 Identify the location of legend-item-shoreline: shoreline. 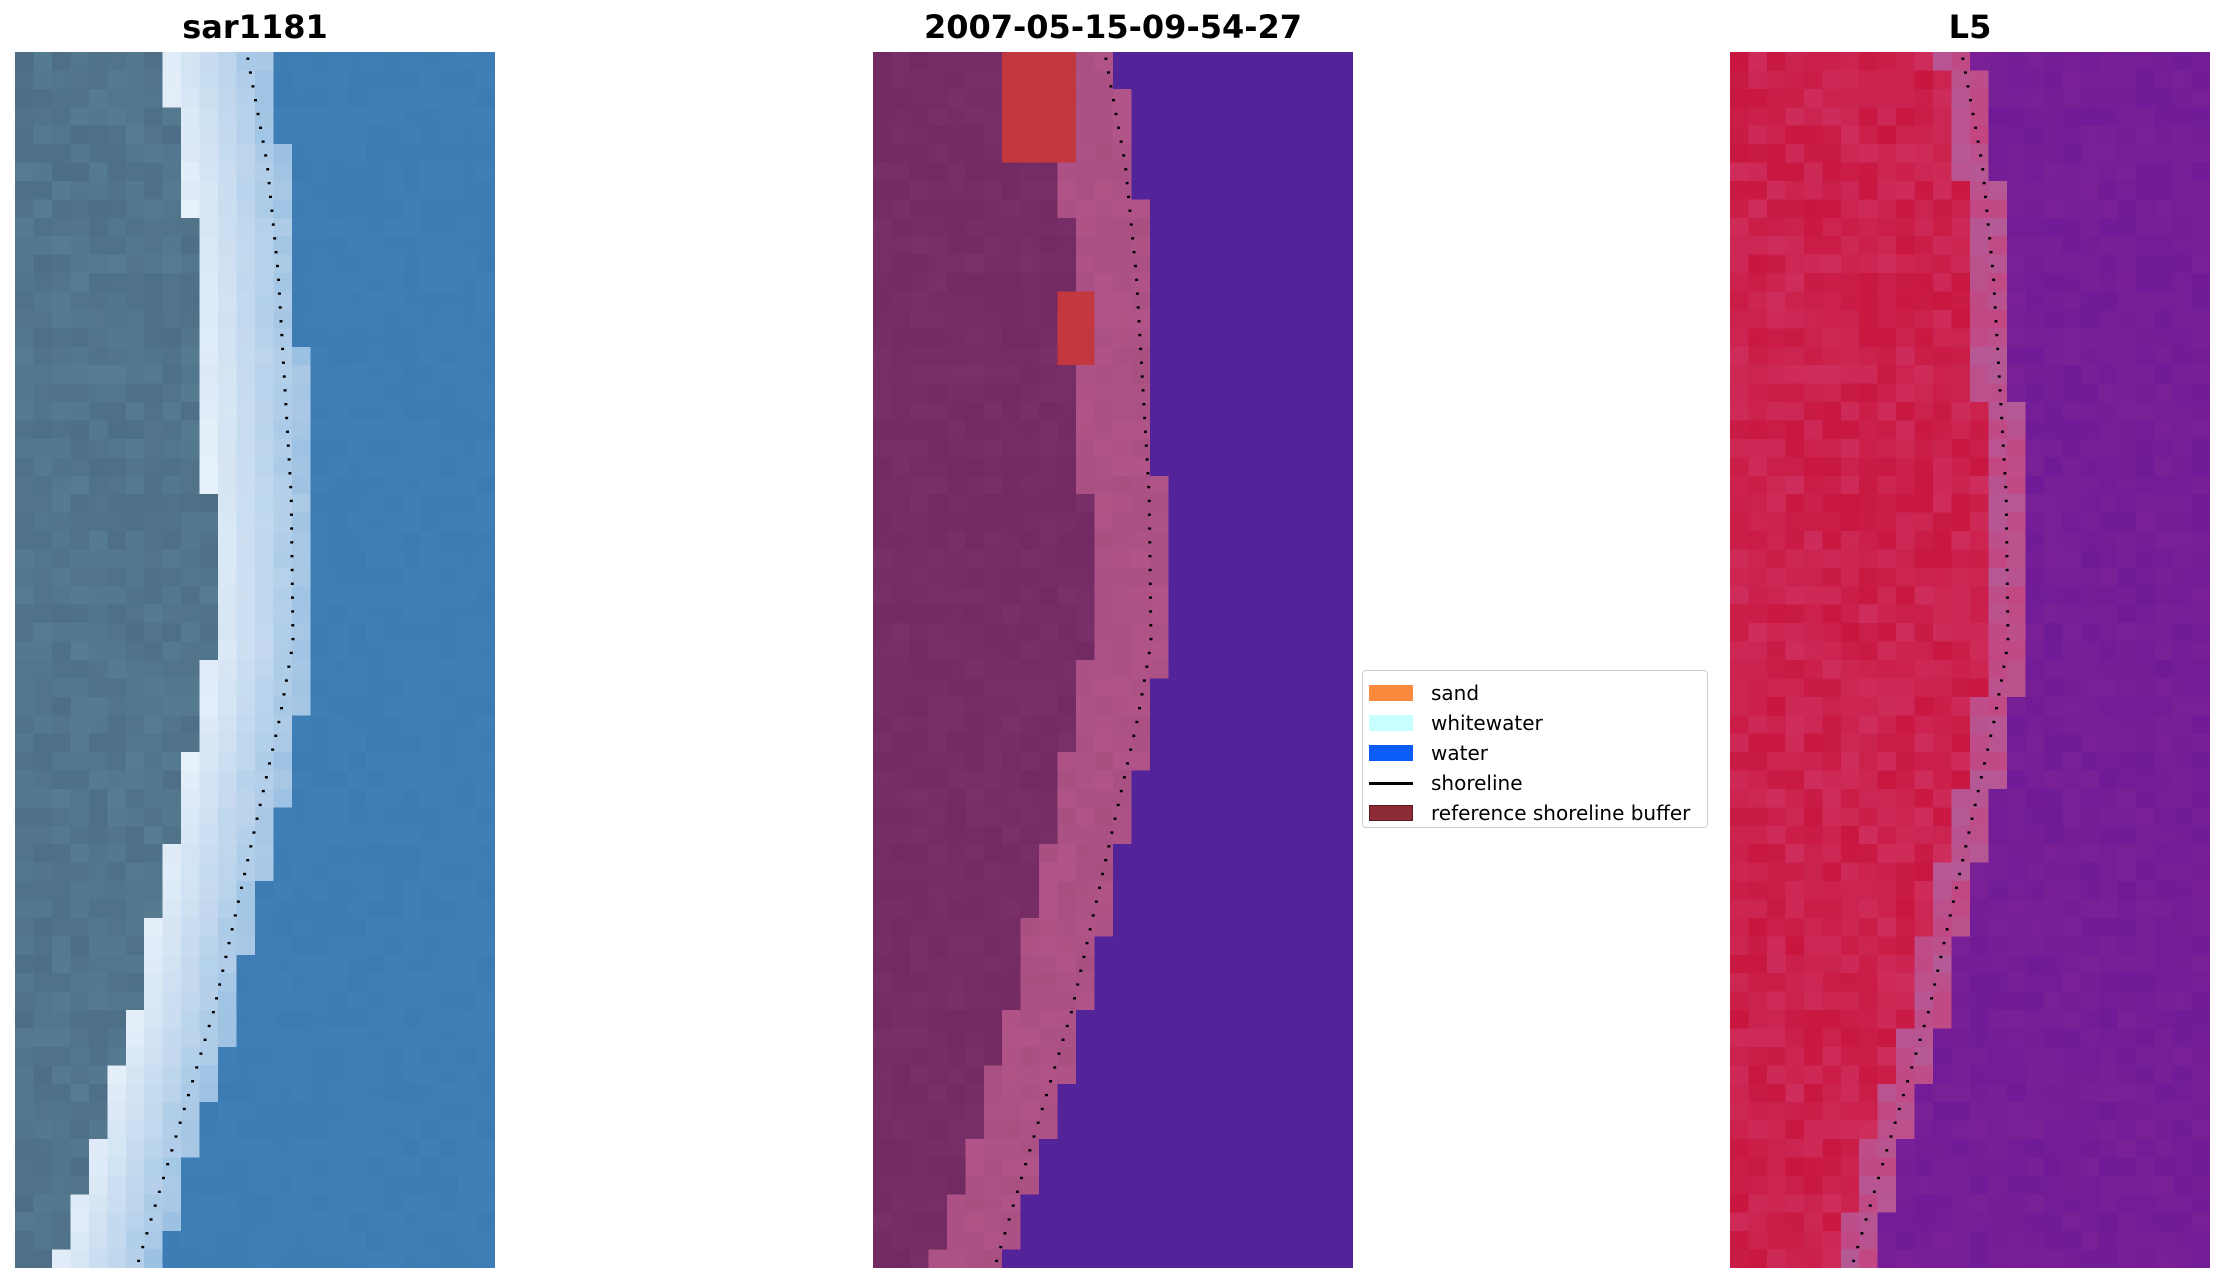
(1538, 783).